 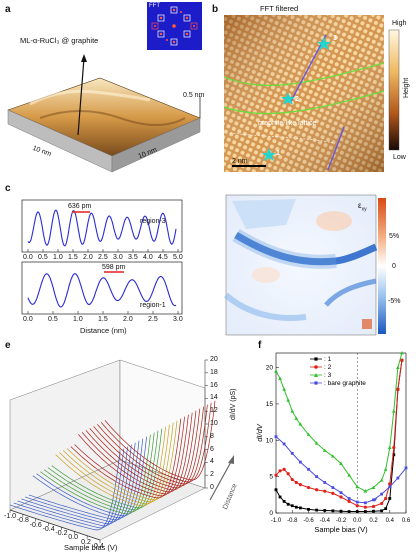 What do you see at coordinates (212, 449) in the screenshot?
I see `panel-e-z-tick-label: 6` at bounding box center [212, 449].